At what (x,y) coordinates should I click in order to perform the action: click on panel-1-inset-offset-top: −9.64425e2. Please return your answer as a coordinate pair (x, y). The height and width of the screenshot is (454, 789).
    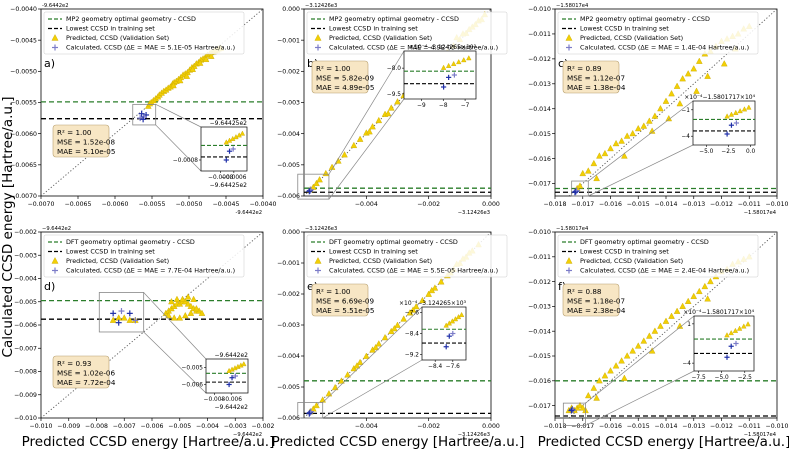
    Looking at the image, I should click on (229, 123).